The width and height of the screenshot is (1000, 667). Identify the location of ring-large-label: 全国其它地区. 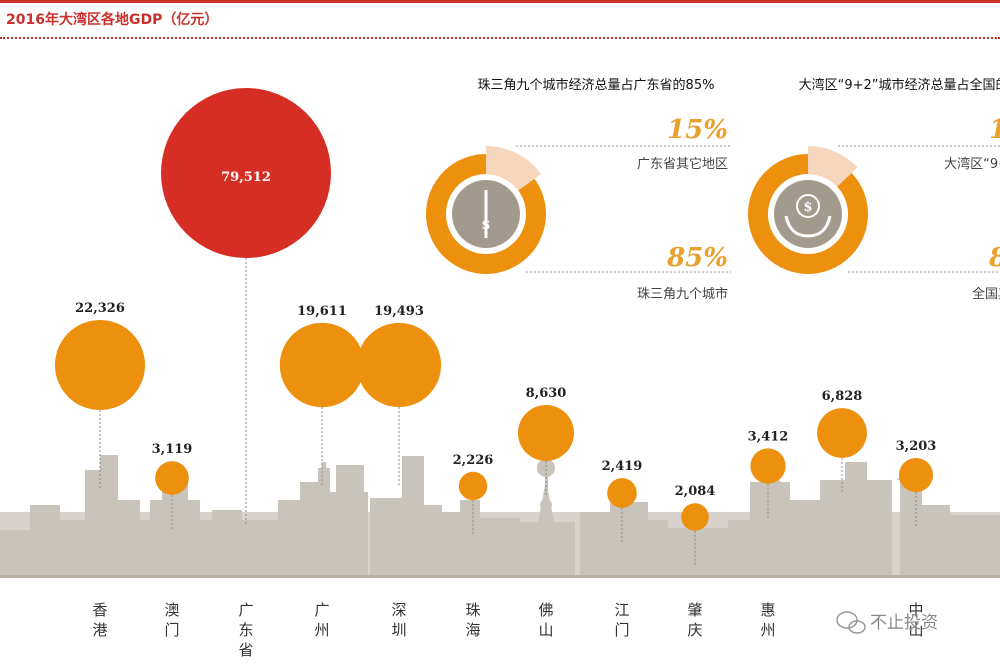
(986, 294).